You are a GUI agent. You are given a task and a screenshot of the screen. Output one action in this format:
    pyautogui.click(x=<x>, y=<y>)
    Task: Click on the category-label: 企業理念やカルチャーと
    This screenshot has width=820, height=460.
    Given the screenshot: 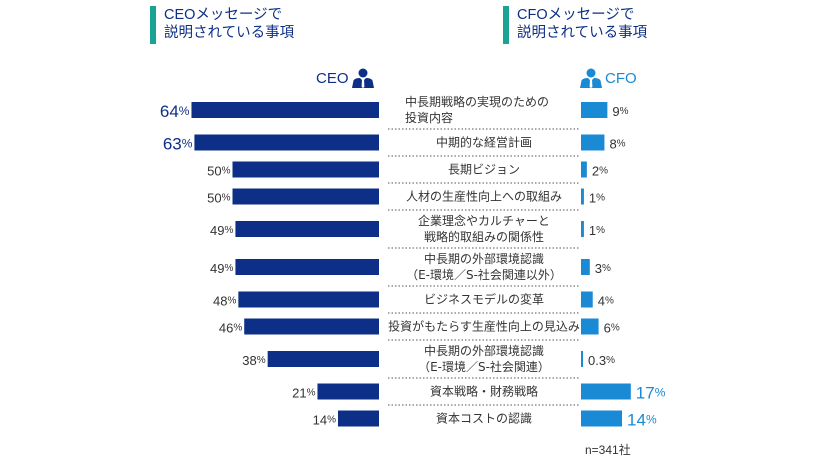 What is the action you would take?
    pyautogui.click(x=484, y=220)
    